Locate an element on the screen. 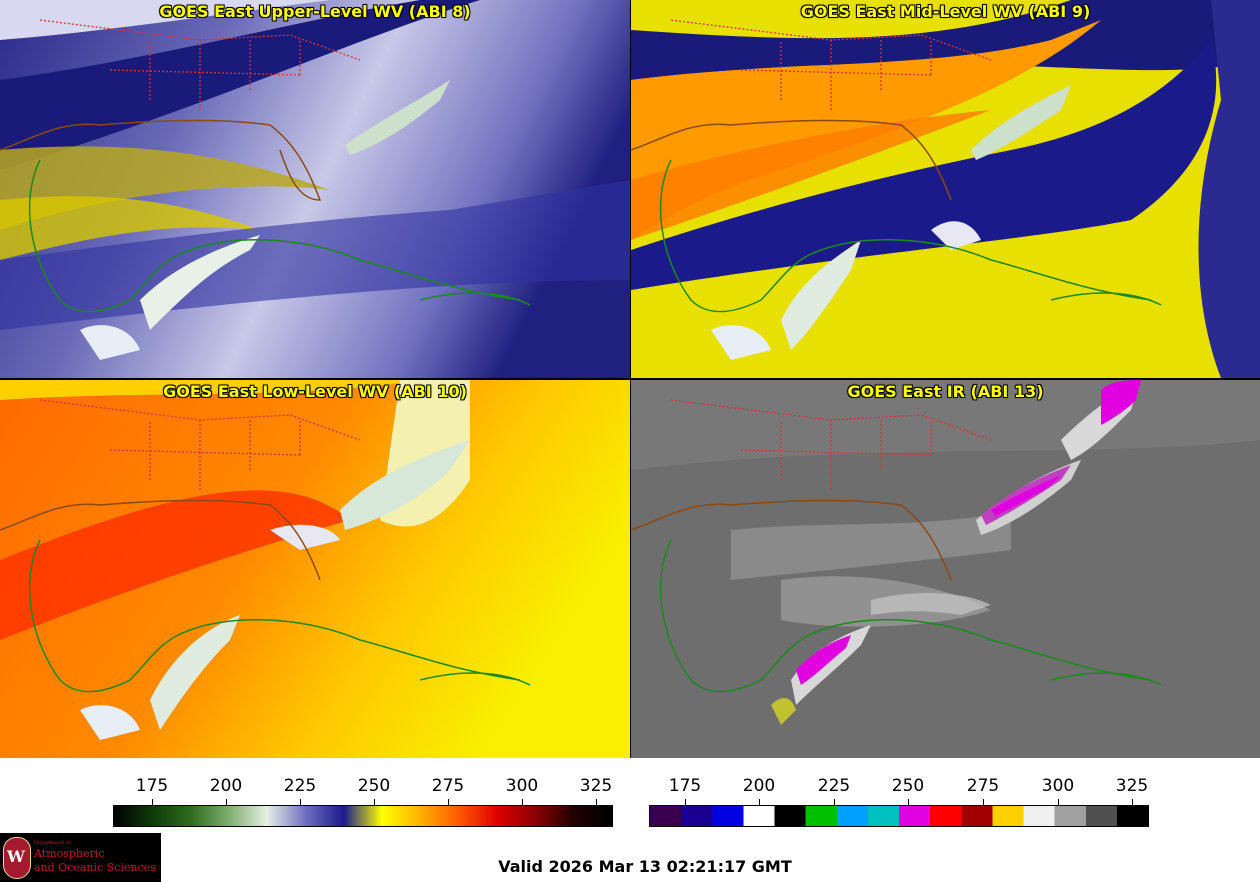 The height and width of the screenshot is (882, 1260). logo-line-1: Department of is located at coordinates (52, 843).